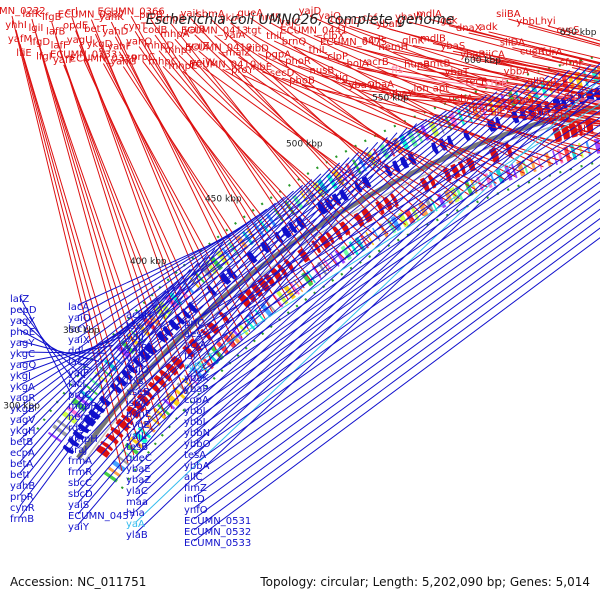 Image resolution: width=600 pixels, height=600 pixels. What do you see at coordinates (22, 332) in the screenshot?
I see `gene-label: phoE` at bounding box center [22, 332].